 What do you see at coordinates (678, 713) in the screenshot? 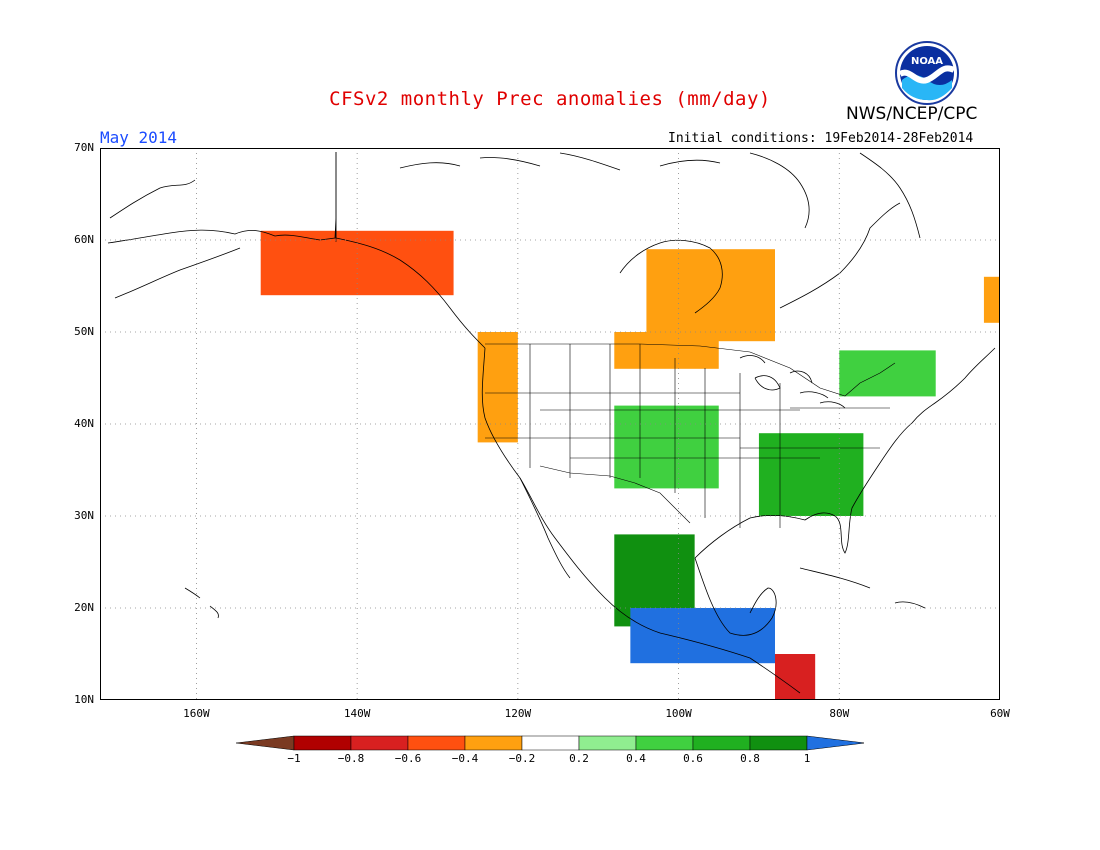
I see `longitude-label: 100W` at bounding box center [678, 713].